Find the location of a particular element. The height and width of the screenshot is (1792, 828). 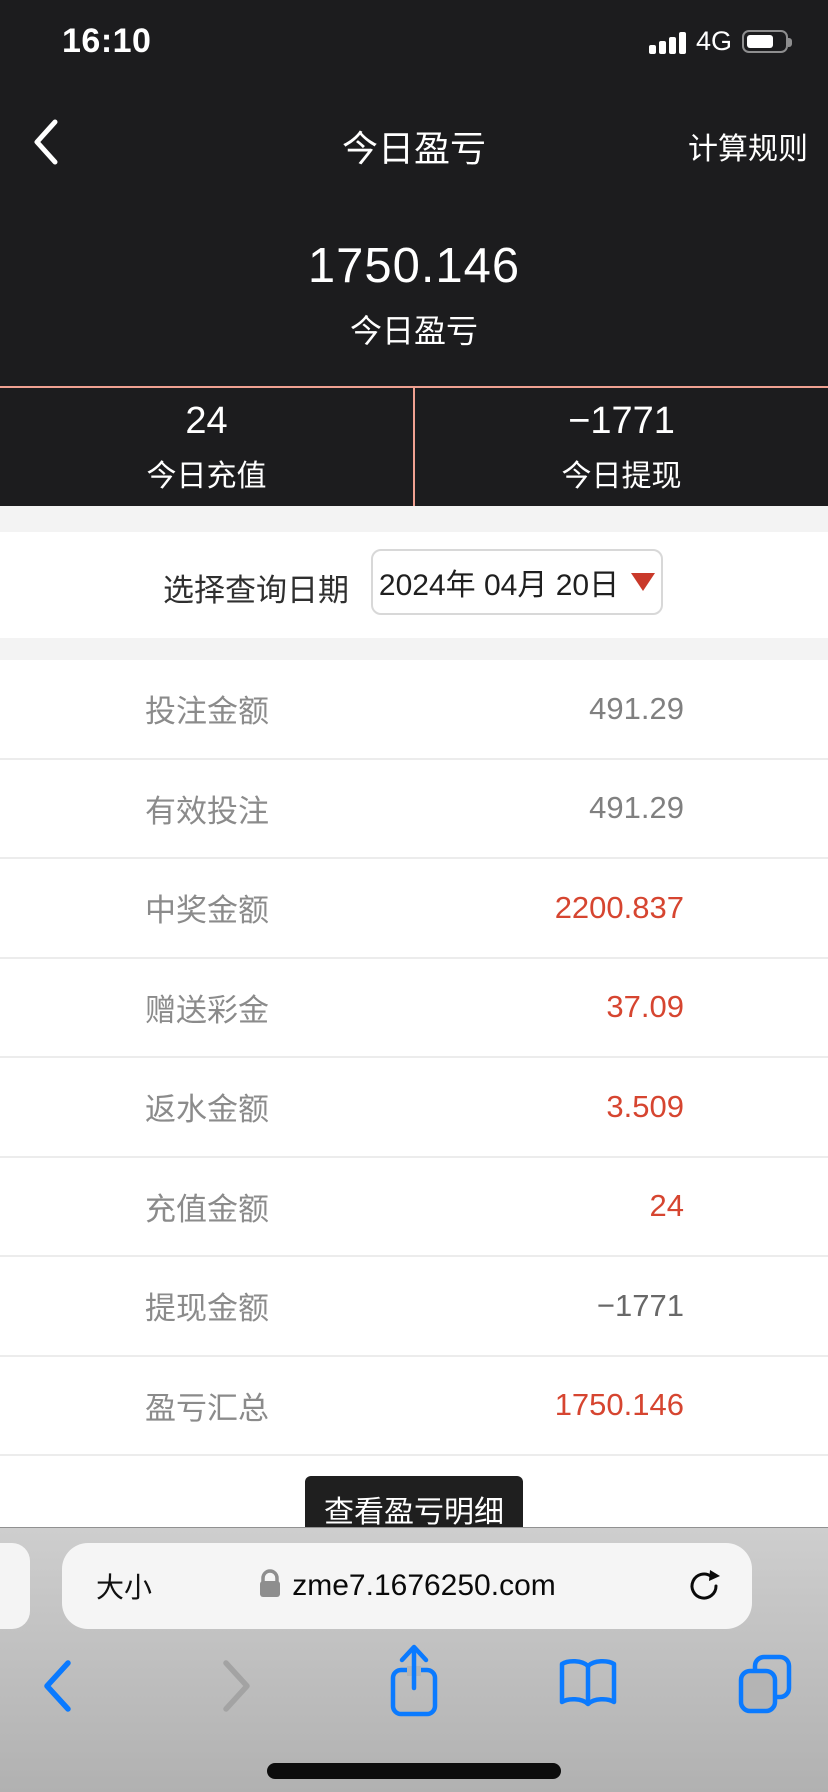

row-value: 1750.146 is located at coordinates (619, 1405).